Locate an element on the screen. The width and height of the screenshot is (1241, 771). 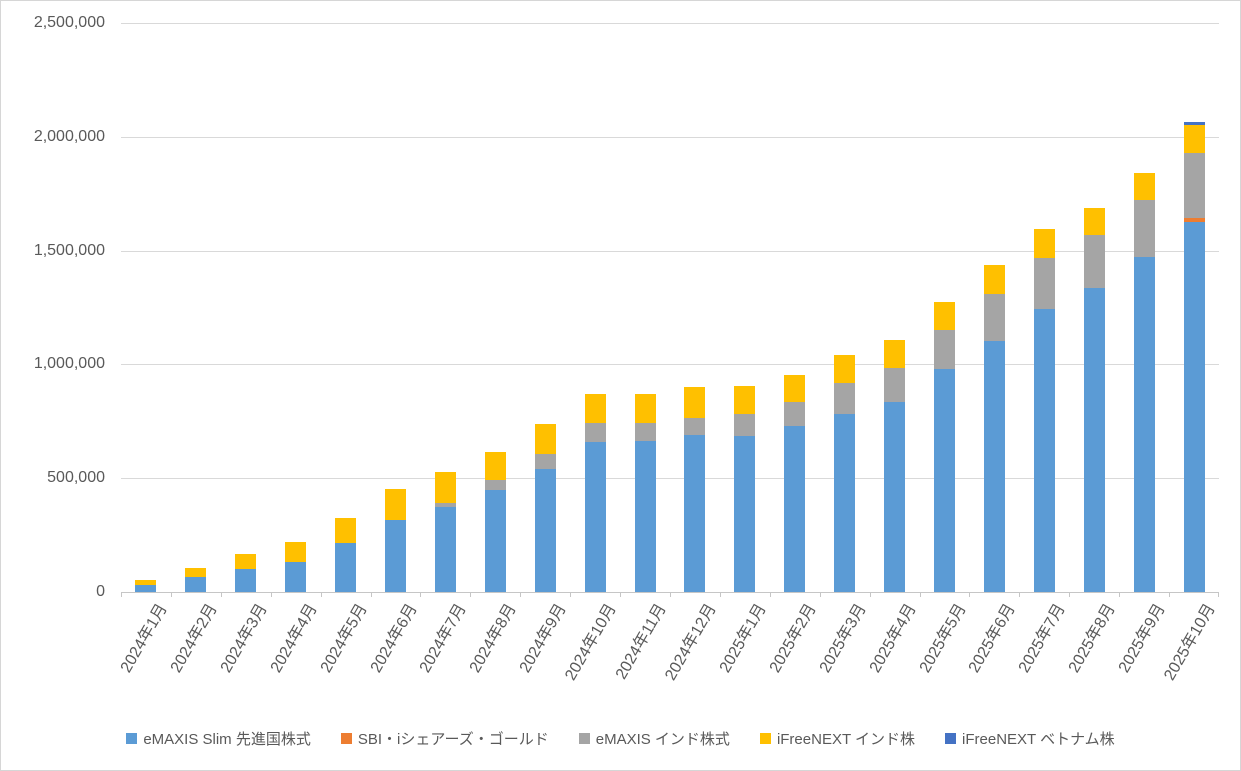
x-axis-label: 2025年6月 is located at coordinates (993, 638).